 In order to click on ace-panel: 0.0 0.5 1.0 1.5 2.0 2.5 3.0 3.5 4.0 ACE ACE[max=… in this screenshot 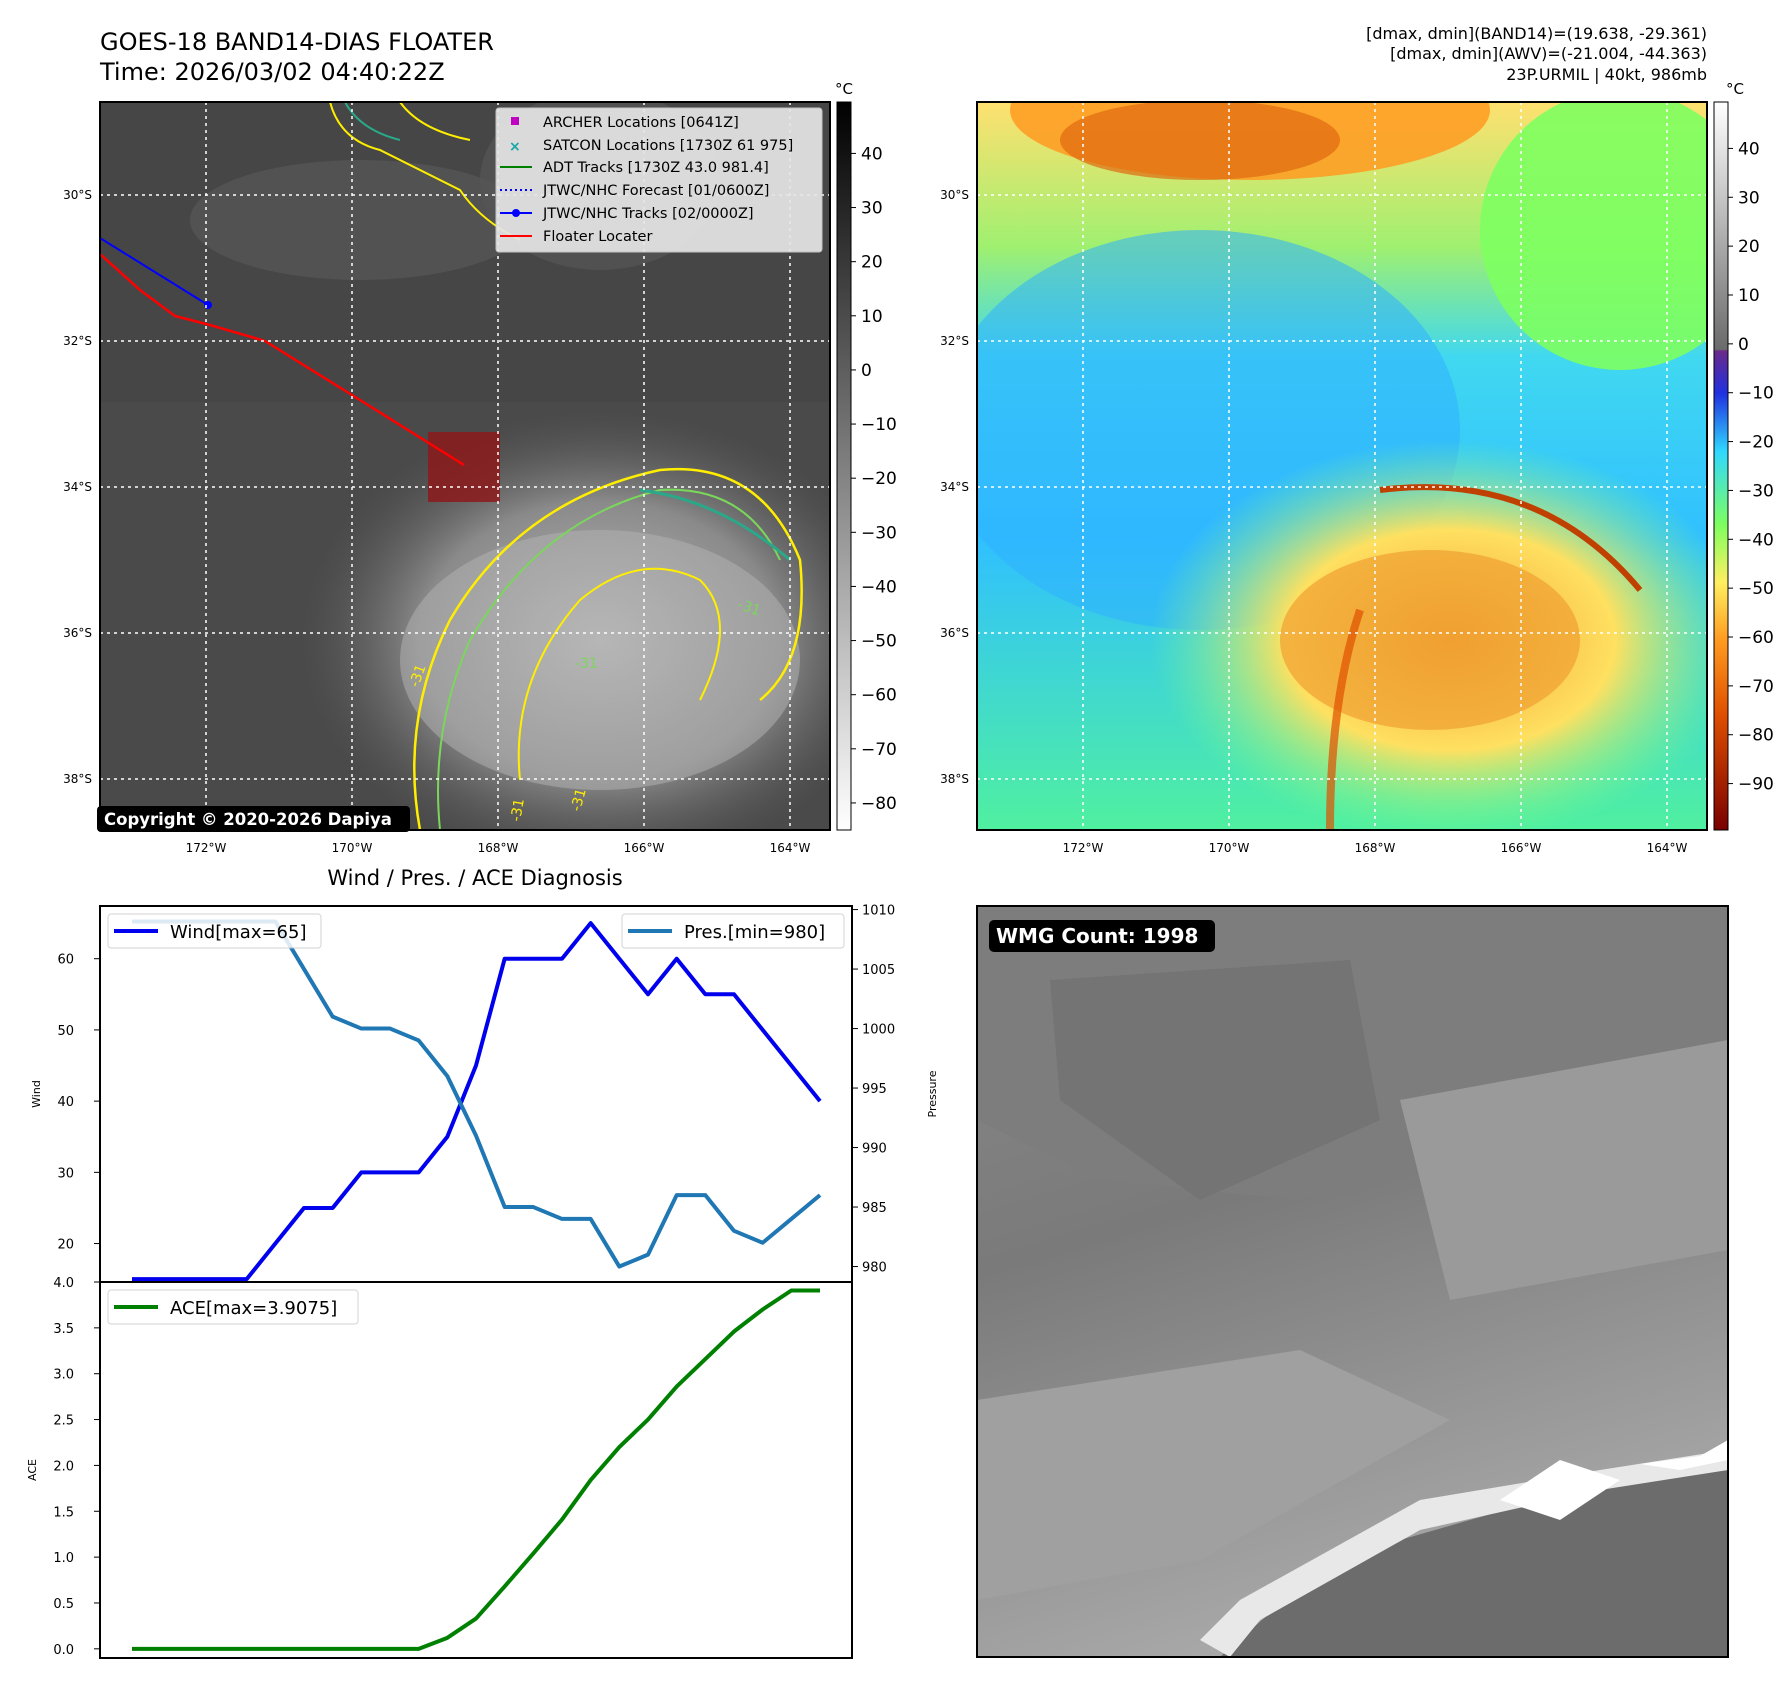, I will do `click(439, 1467)`.